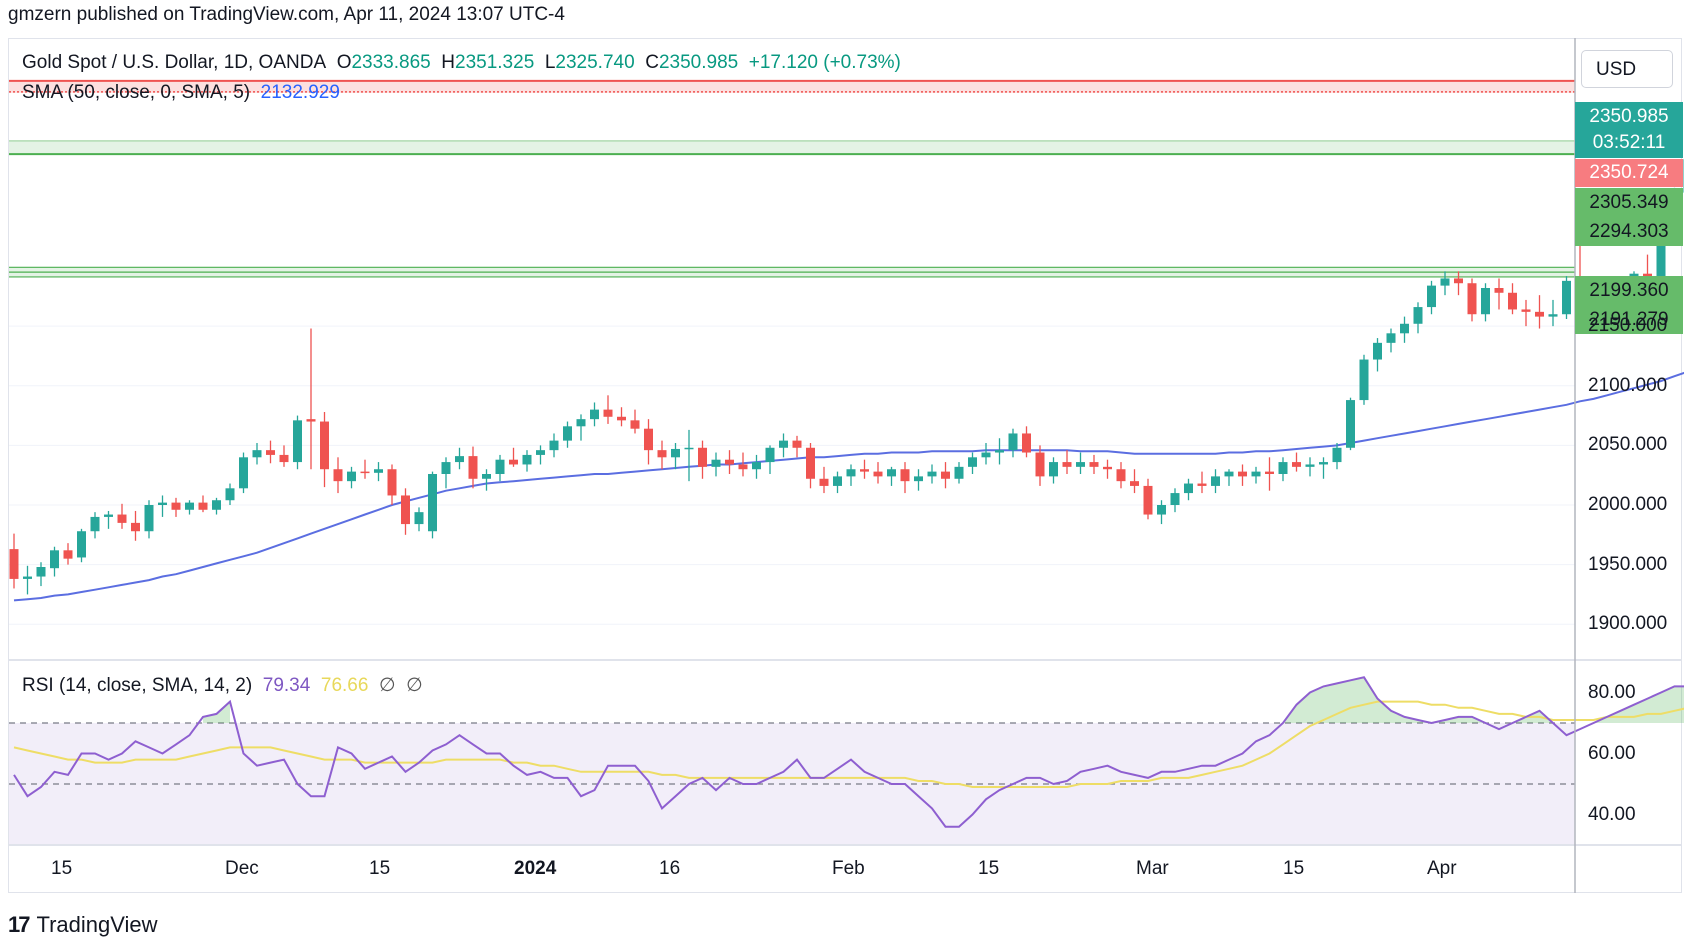 The width and height of the screenshot is (1684, 946). Describe the element at coordinates (595, 62) in the screenshot. I see `low-value: 2325.740` at that location.